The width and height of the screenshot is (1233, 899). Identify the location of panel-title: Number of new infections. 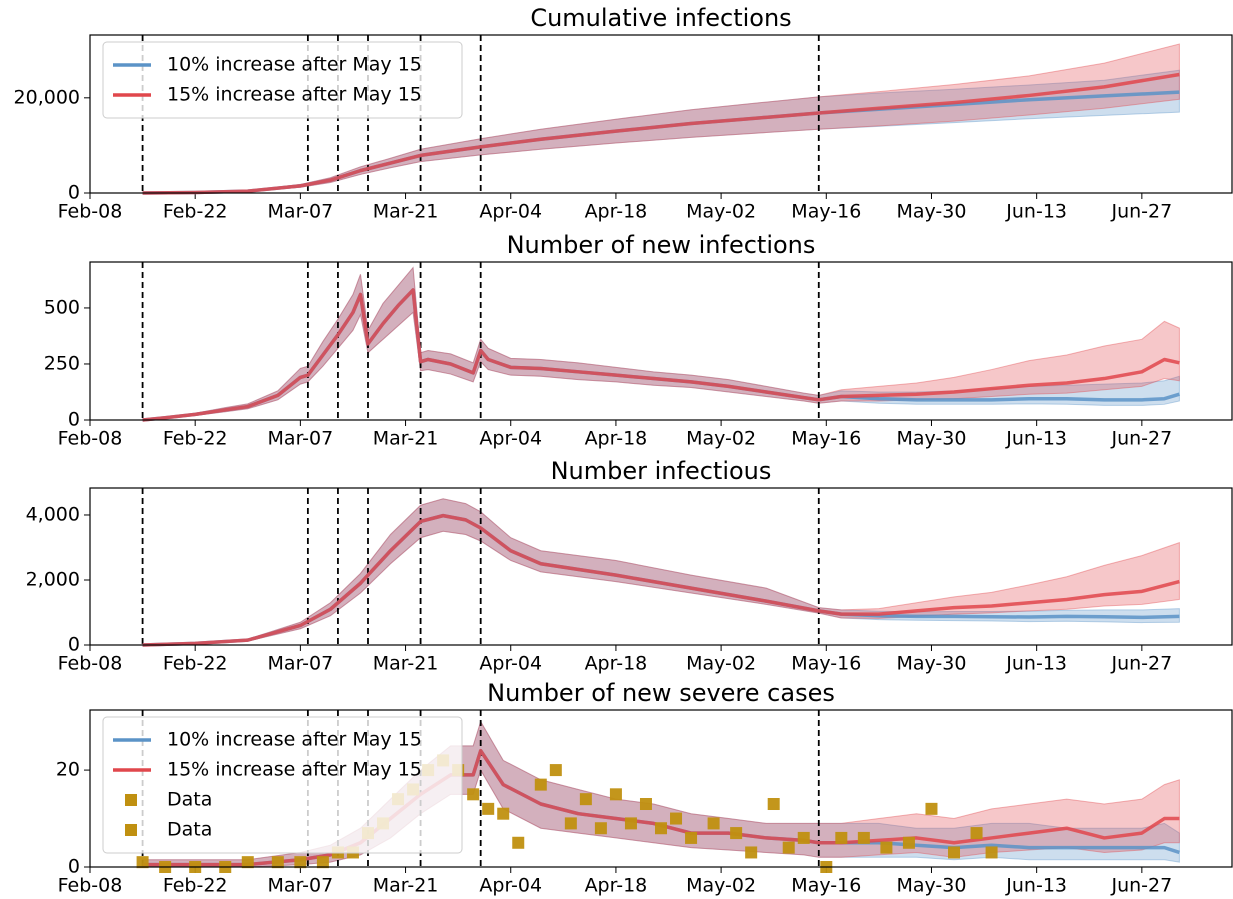
(661, 245).